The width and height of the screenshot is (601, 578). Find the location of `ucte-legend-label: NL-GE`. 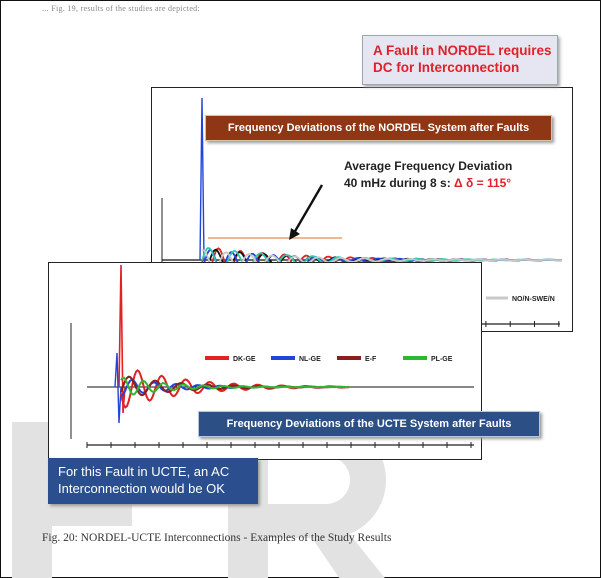

ucte-legend-label: NL-GE is located at coordinates (310, 359).